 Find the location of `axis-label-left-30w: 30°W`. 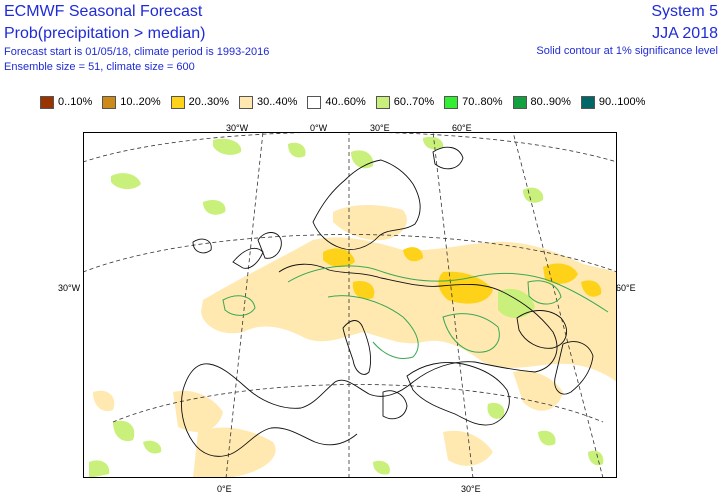

axis-label-left-30w: 30°W is located at coordinates (69, 288).